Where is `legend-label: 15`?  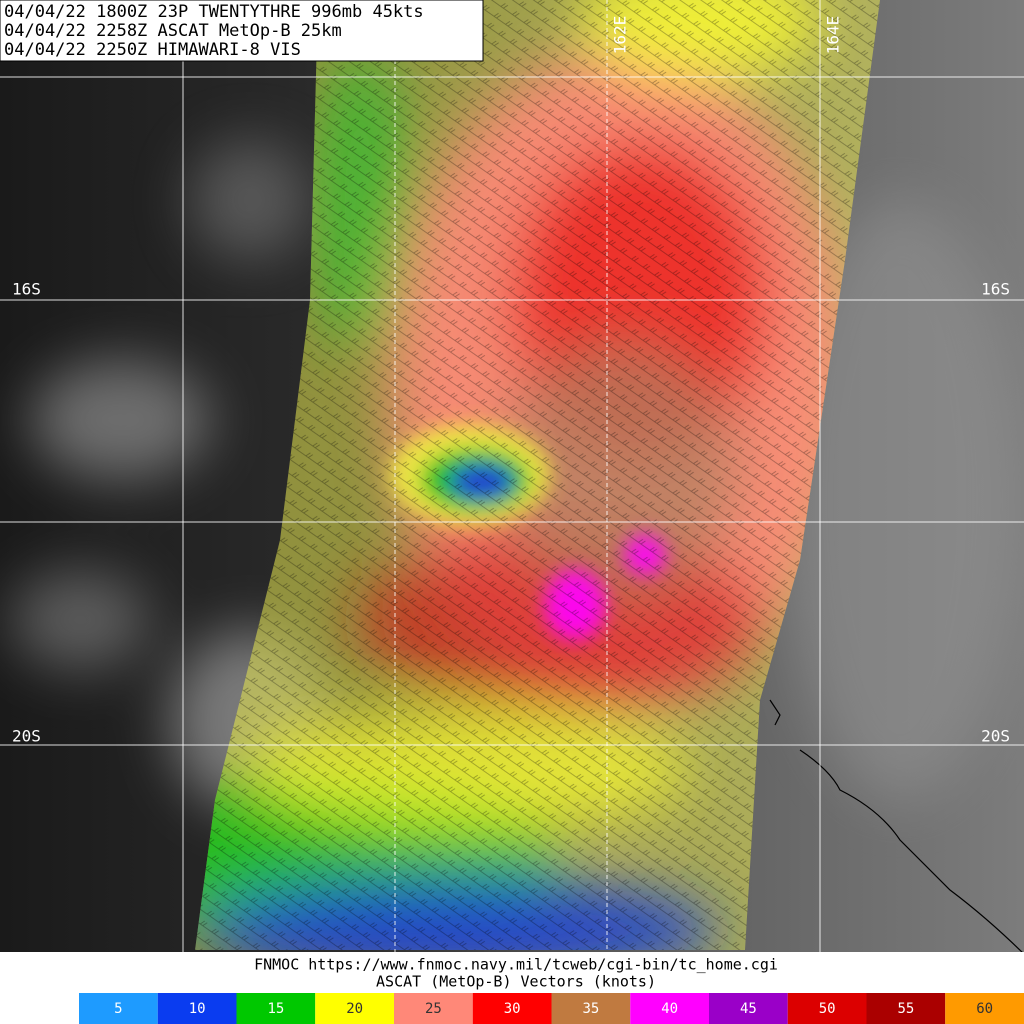
legend-label: 15 is located at coordinates (275, 1009).